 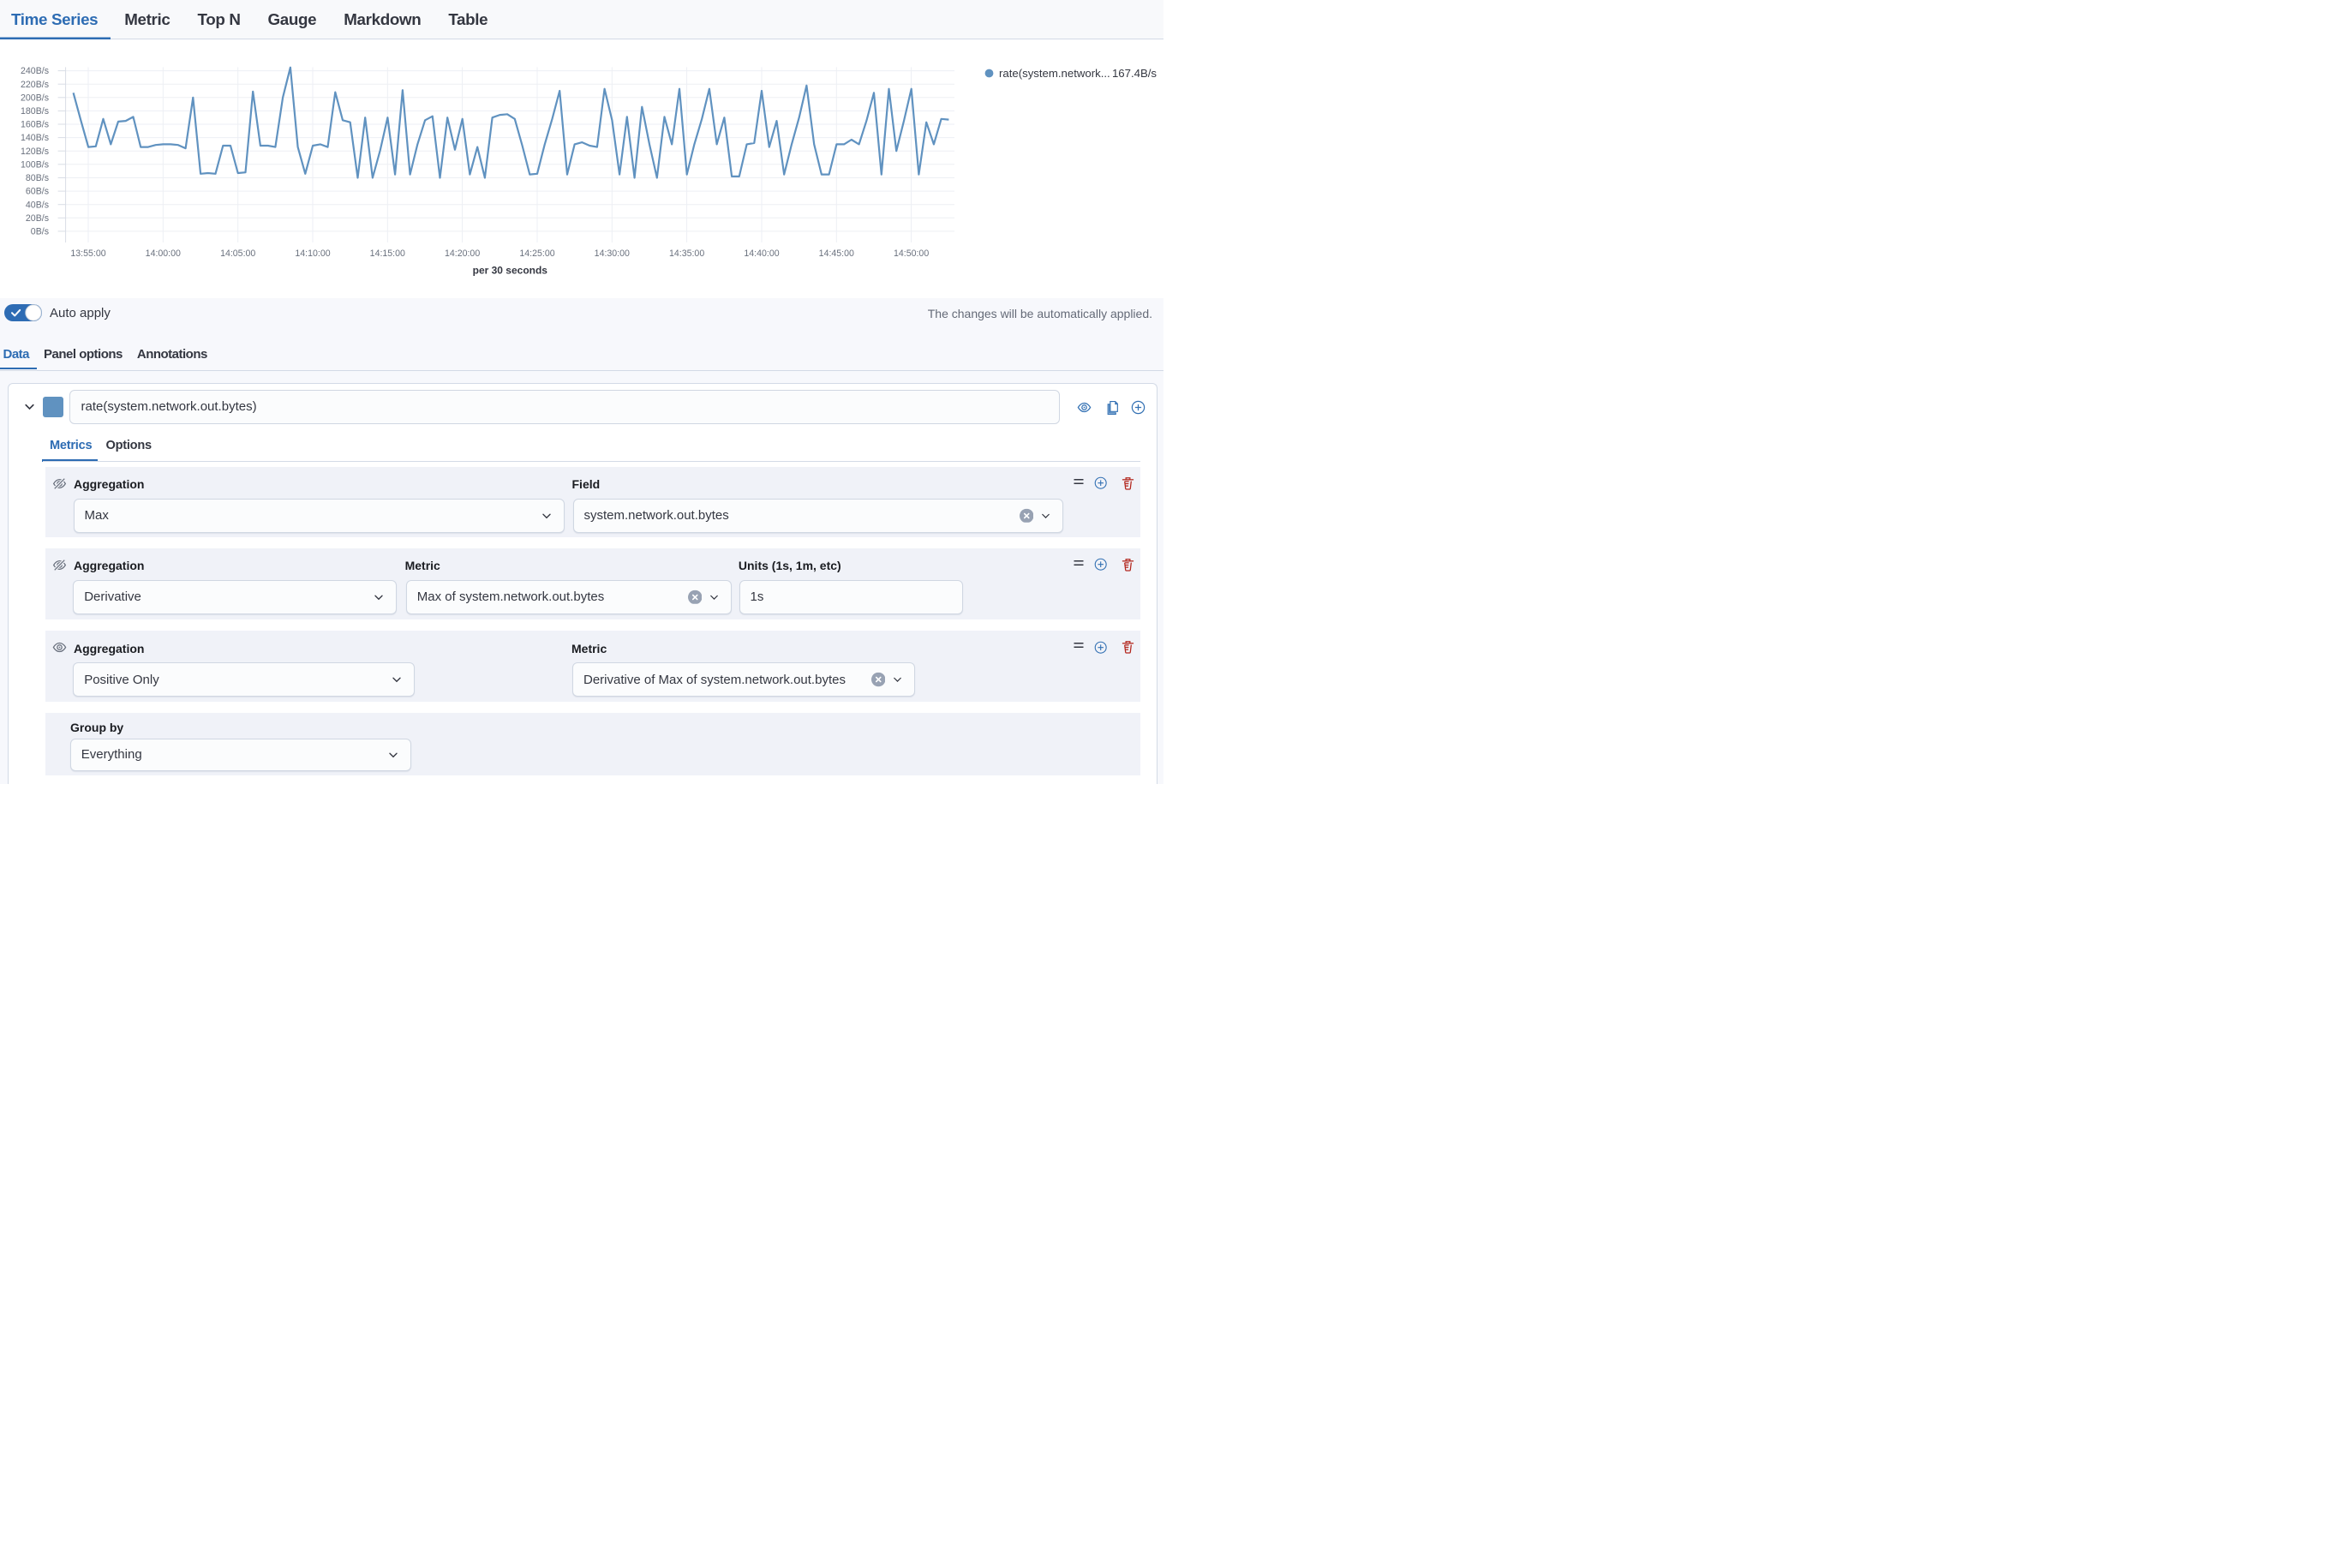 I want to click on svg-text: 14:10:00, so click(x=312, y=253).